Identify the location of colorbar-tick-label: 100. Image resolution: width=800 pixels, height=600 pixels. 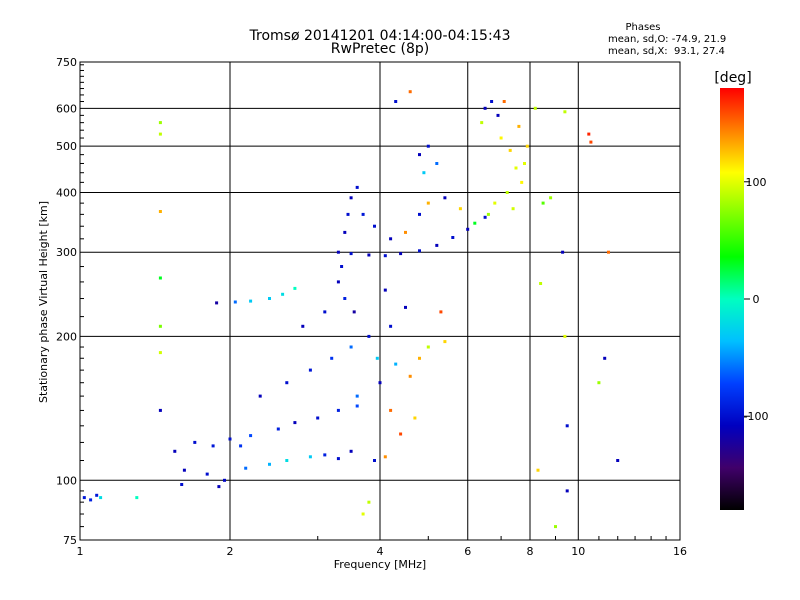
(756, 182).